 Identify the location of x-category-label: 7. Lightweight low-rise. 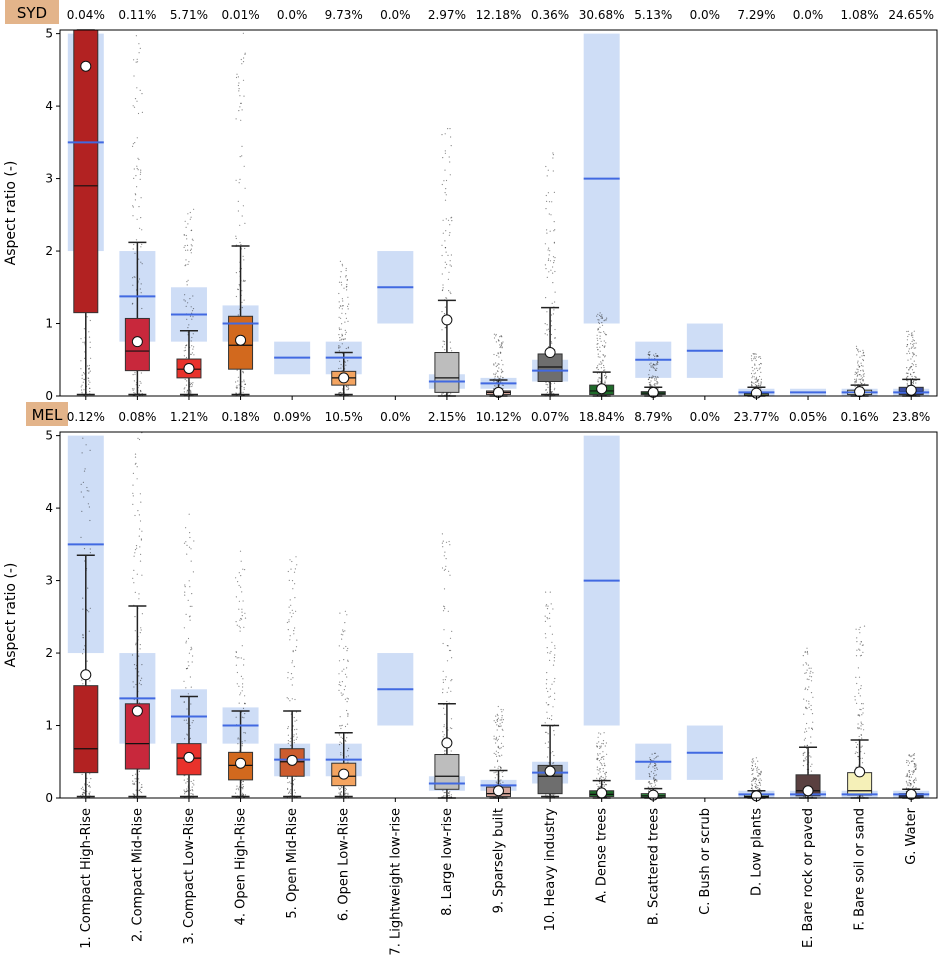
(395, 882).